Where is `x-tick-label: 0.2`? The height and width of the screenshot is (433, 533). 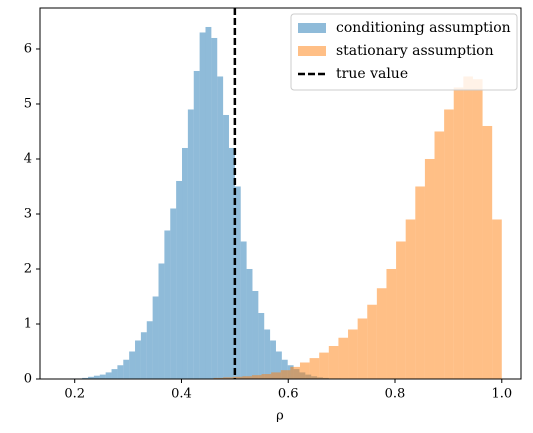
x-tick-label: 0.2 is located at coordinates (74, 394).